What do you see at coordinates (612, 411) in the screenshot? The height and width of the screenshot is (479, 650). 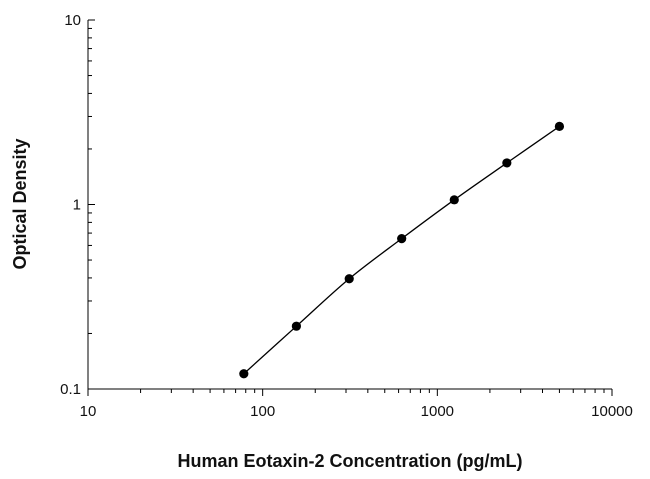 I see `x-tick-label: 10000` at bounding box center [612, 411].